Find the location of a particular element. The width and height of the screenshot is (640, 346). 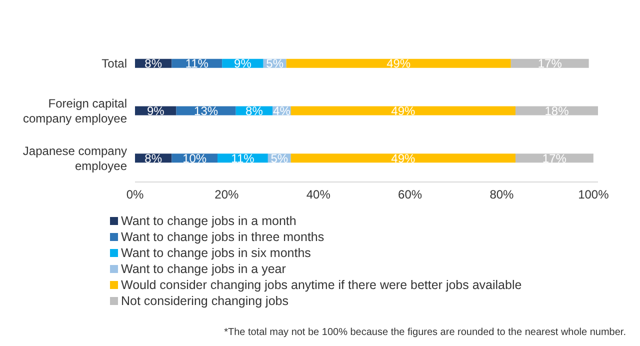

x-tick-label: 0% is located at coordinates (135, 195).